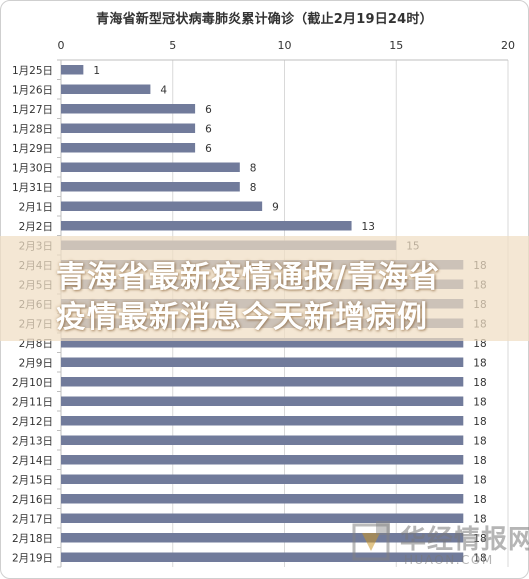  I want to click on huajing-logo-icon, so click(371, 541).